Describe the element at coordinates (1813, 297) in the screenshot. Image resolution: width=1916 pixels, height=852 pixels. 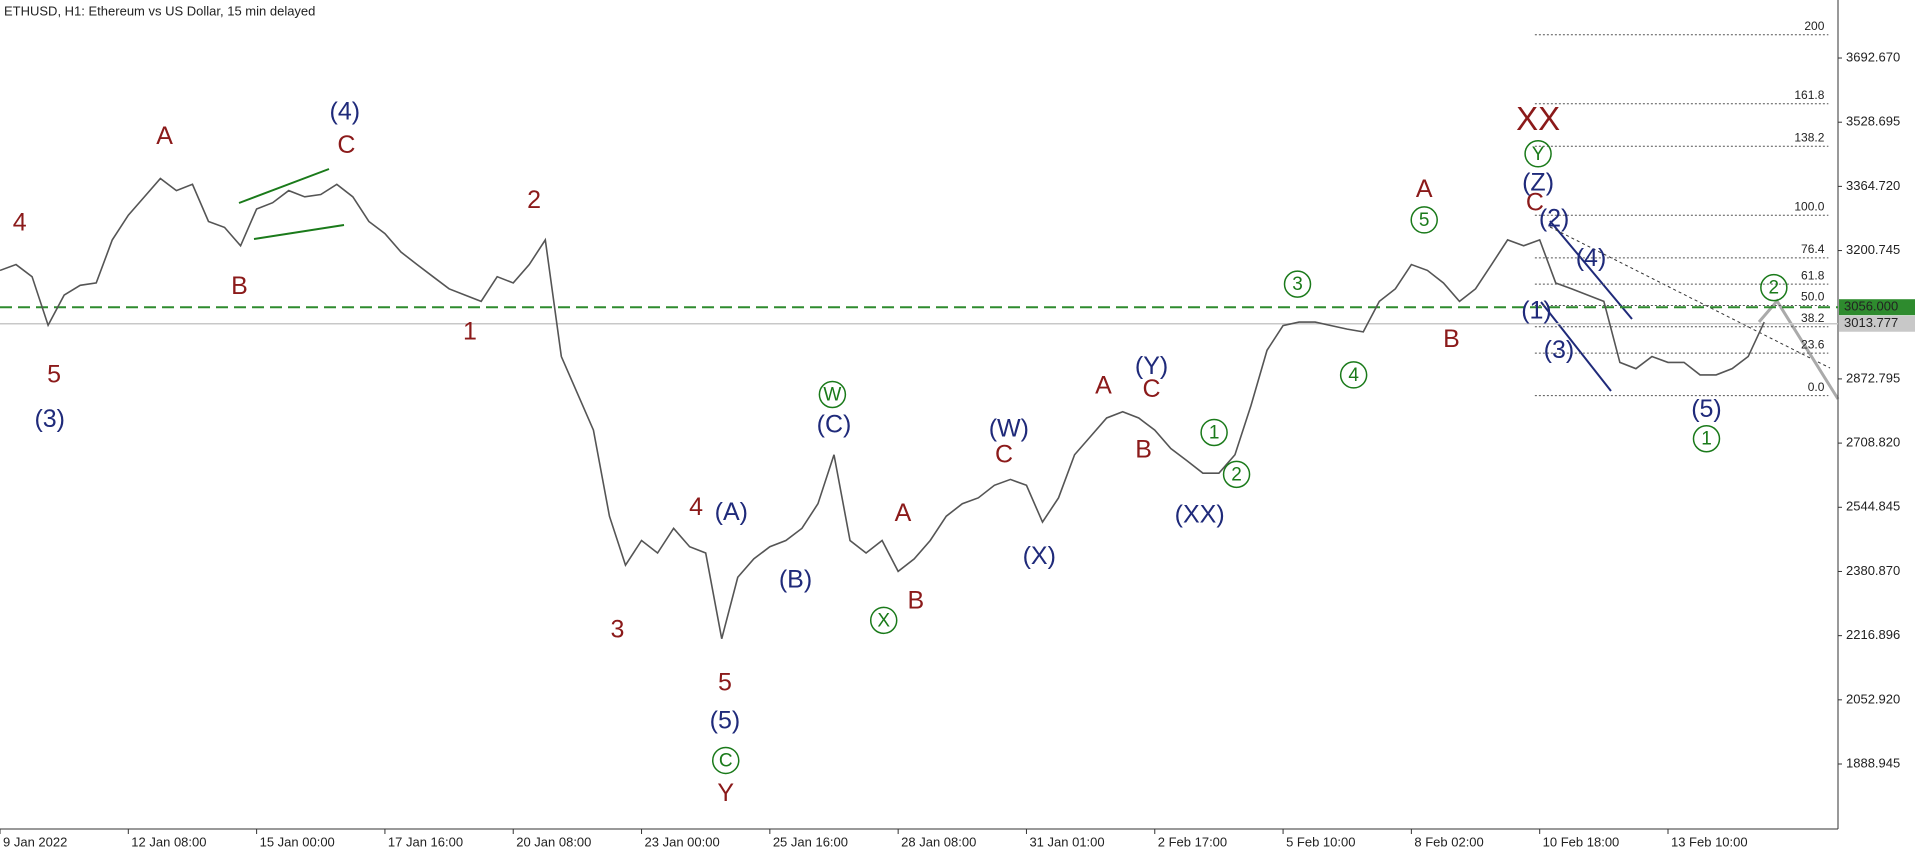
I see `fib-label: 50.0` at that location.